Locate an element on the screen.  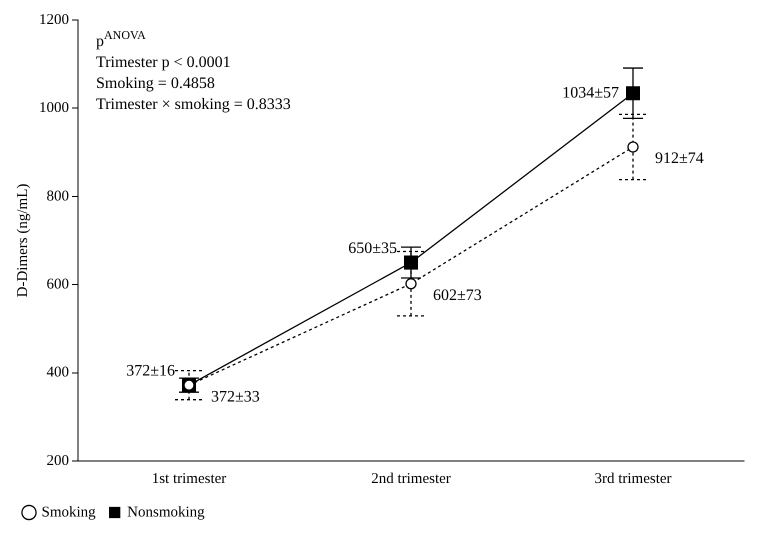
y-tick-label: 200 is located at coordinates (57, 460).